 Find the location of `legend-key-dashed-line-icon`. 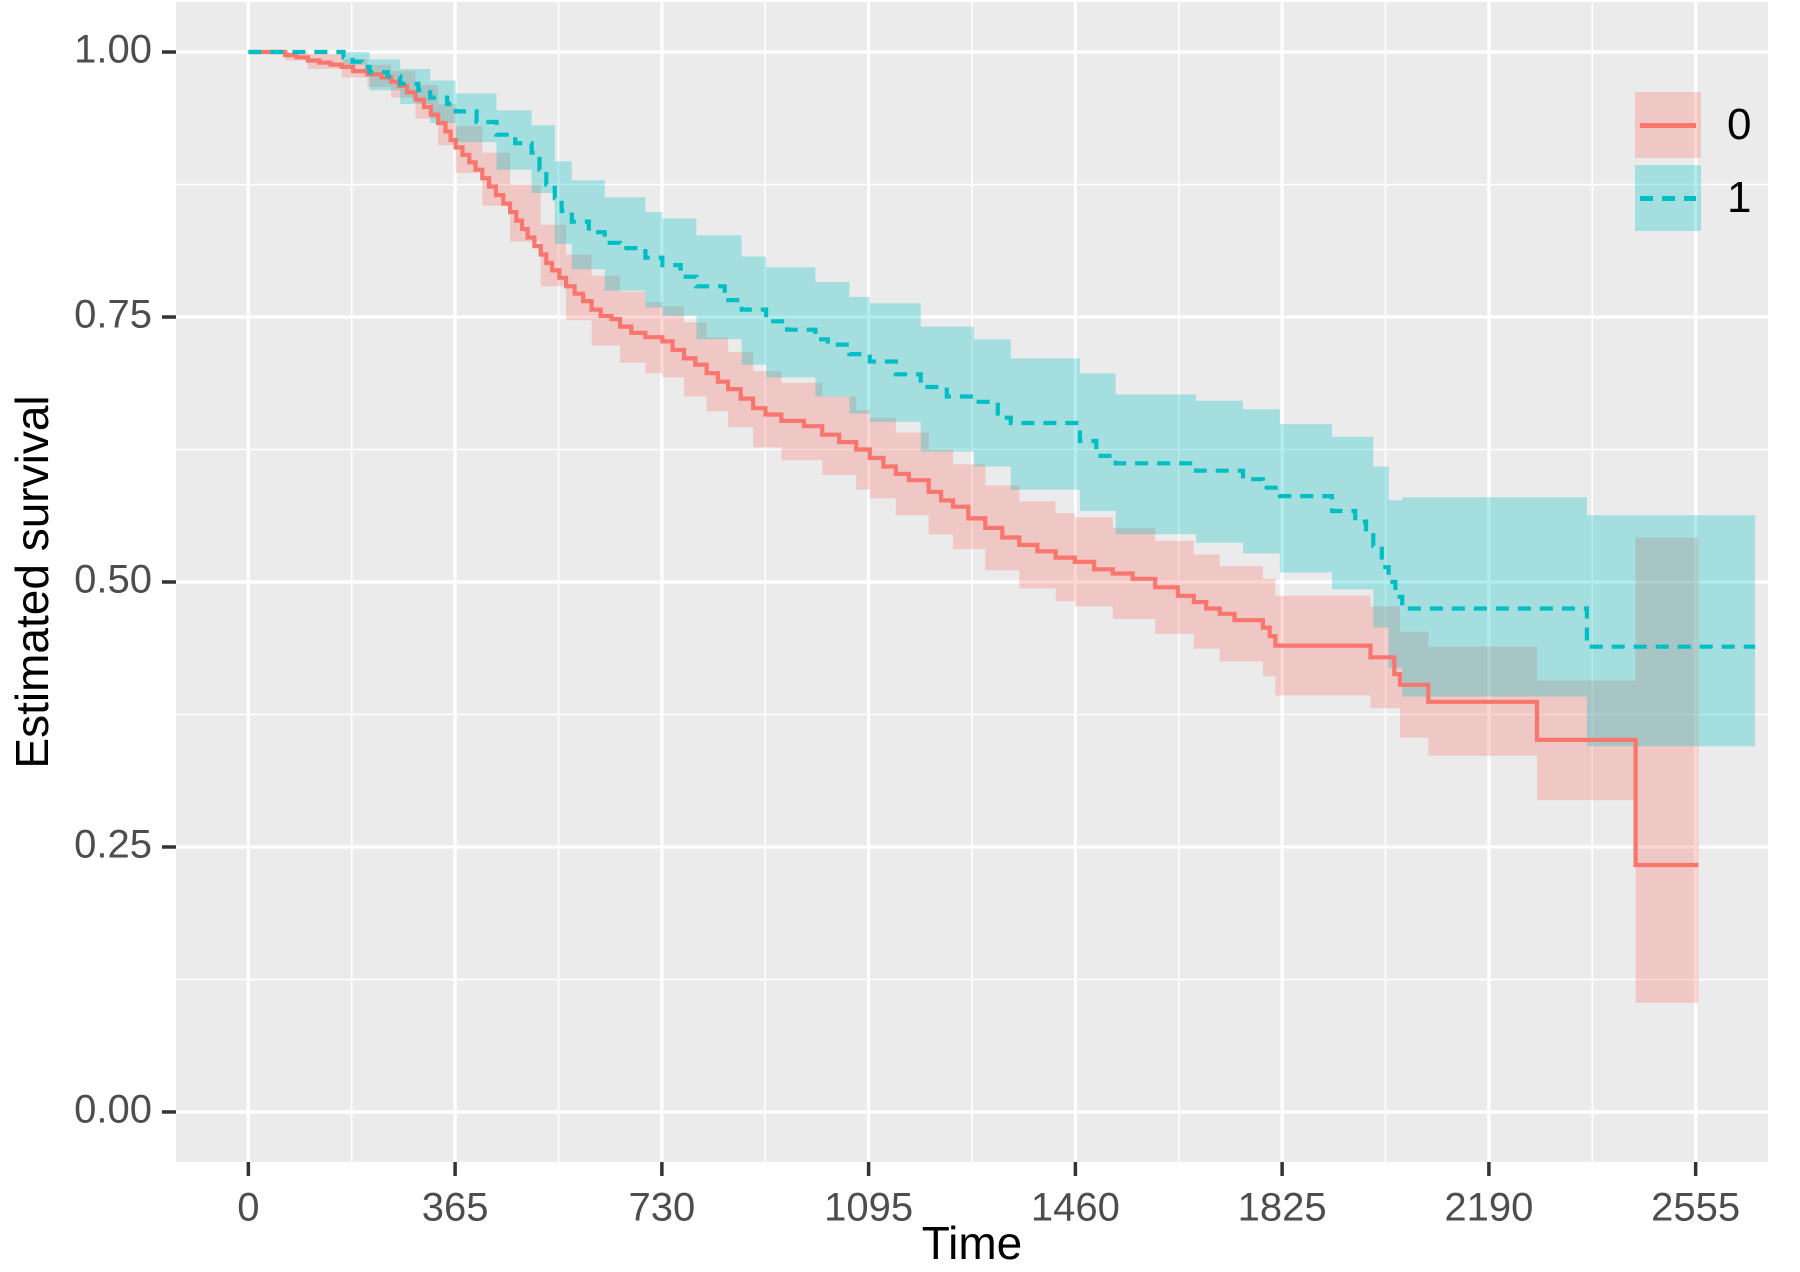

legend-key-dashed-line-icon is located at coordinates (1668, 198).